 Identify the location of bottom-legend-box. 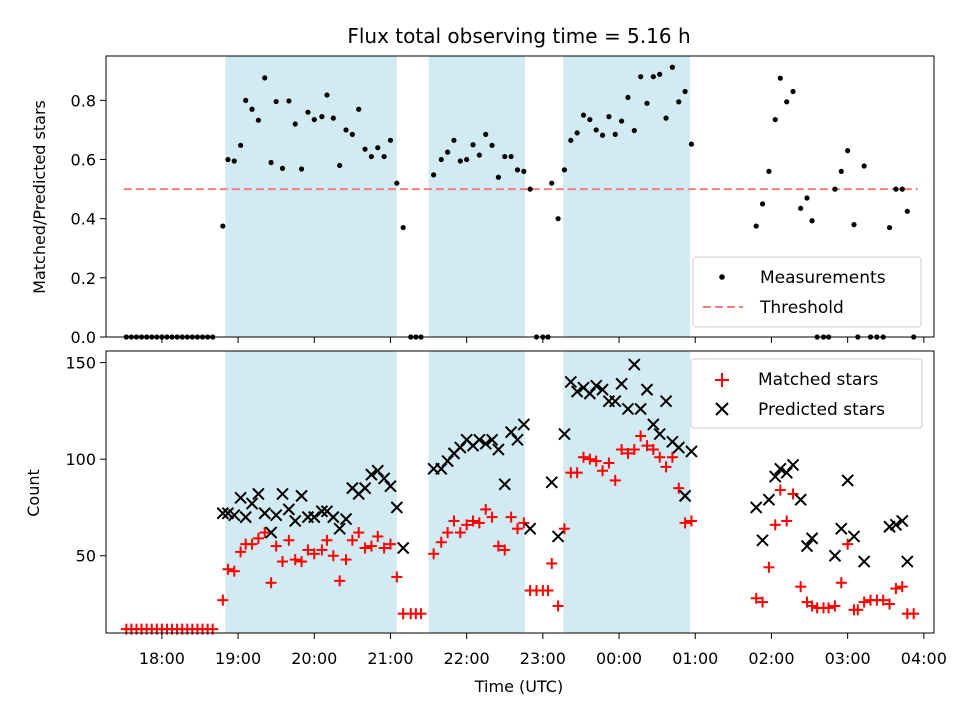
(806, 393).